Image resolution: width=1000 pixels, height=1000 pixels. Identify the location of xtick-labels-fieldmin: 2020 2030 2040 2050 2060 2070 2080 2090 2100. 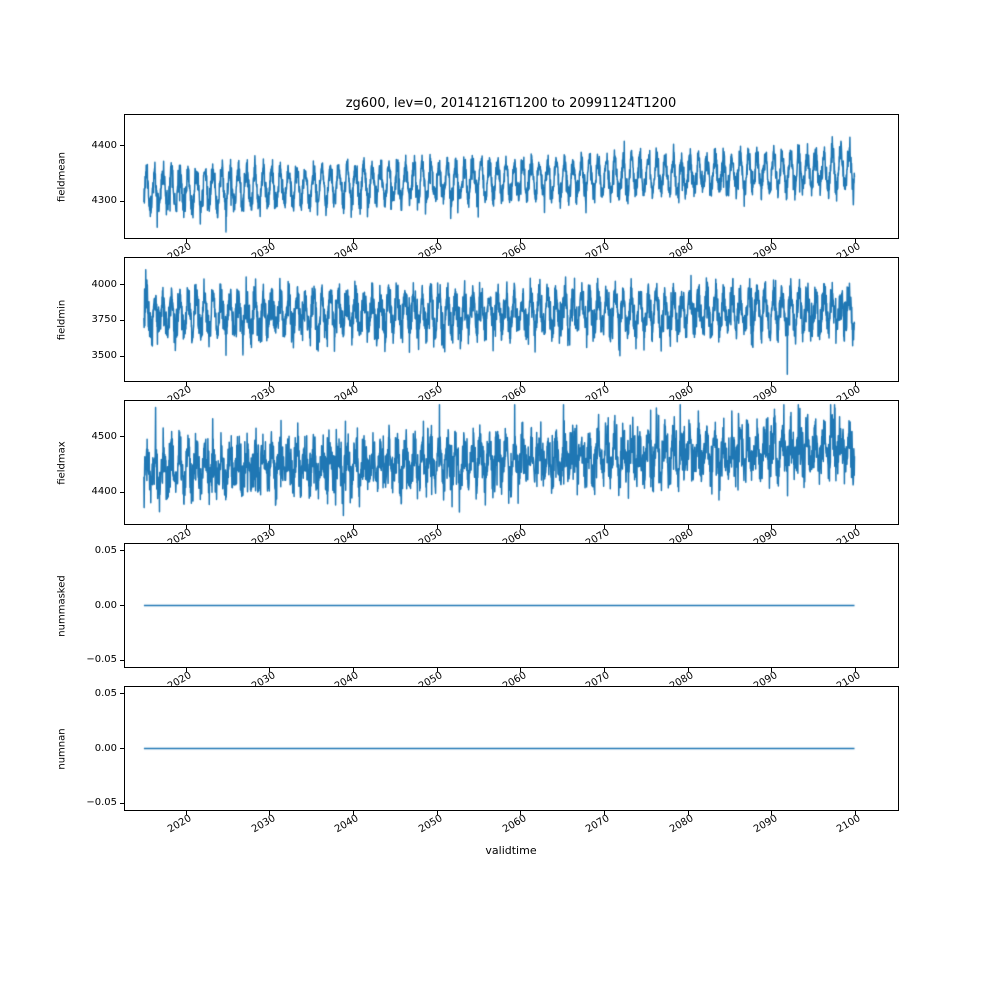
(500, 392).